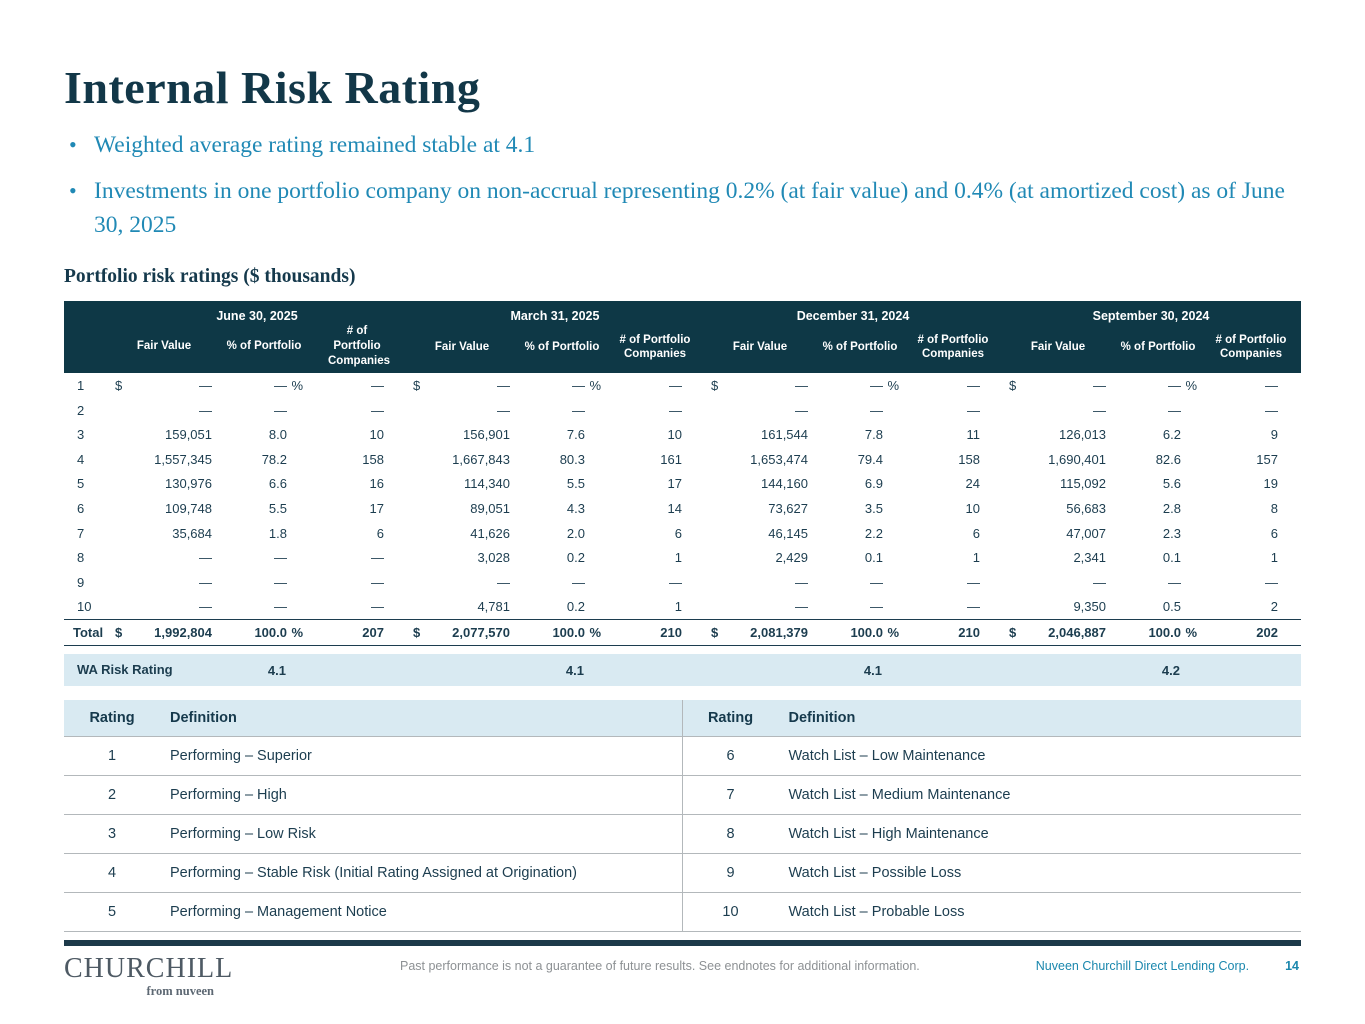 This screenshot has width=1365, height=1024. What do you see at coordinates (873, 509) in the screenshot?
I see `pct-value: 3.5` at bounding box center [873, 509].